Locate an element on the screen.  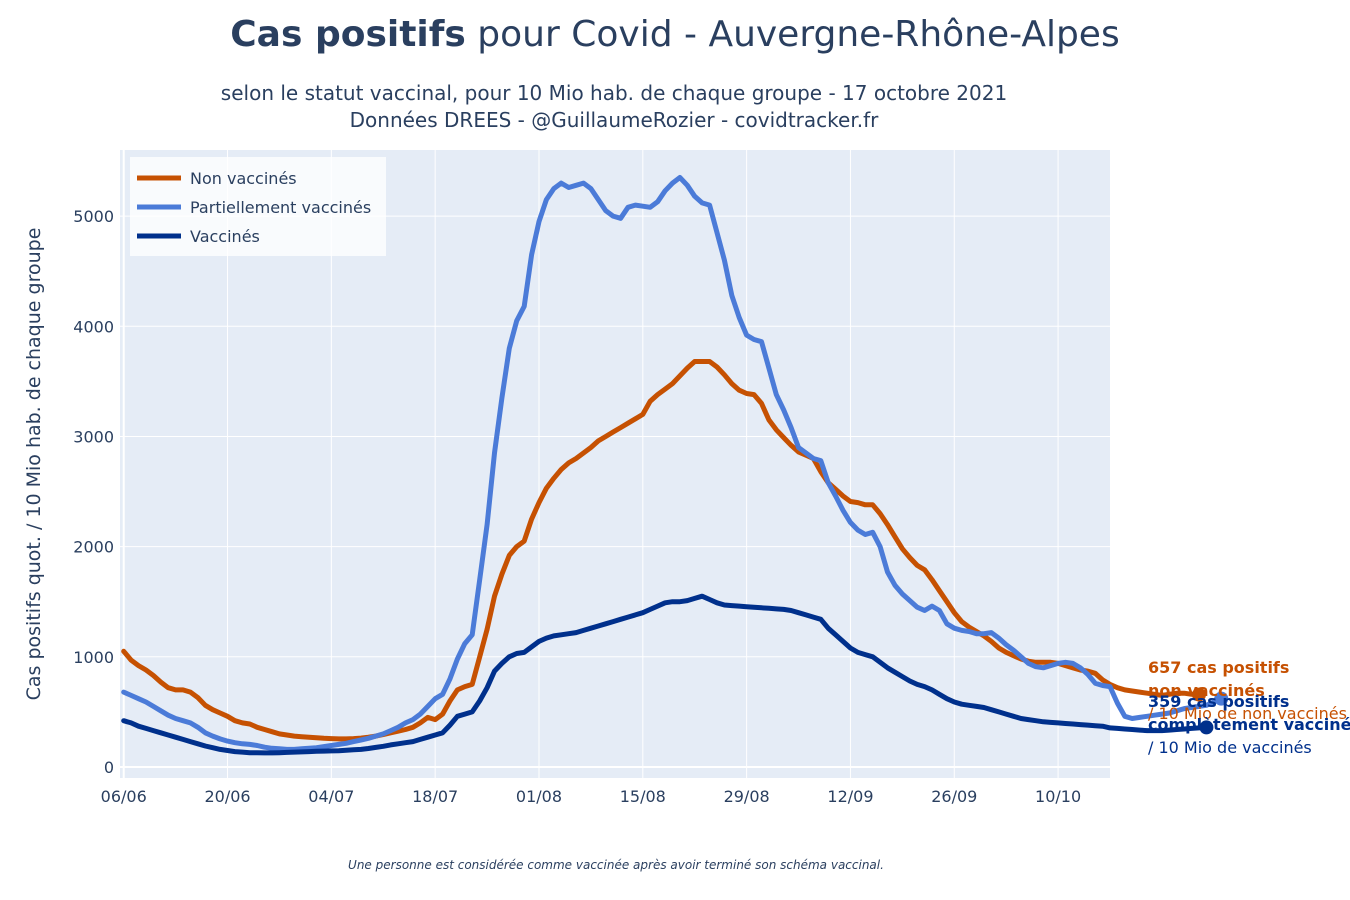
annotation-line-3: / 10 Mio de vaccinés is located at coordinates (1230, 747).